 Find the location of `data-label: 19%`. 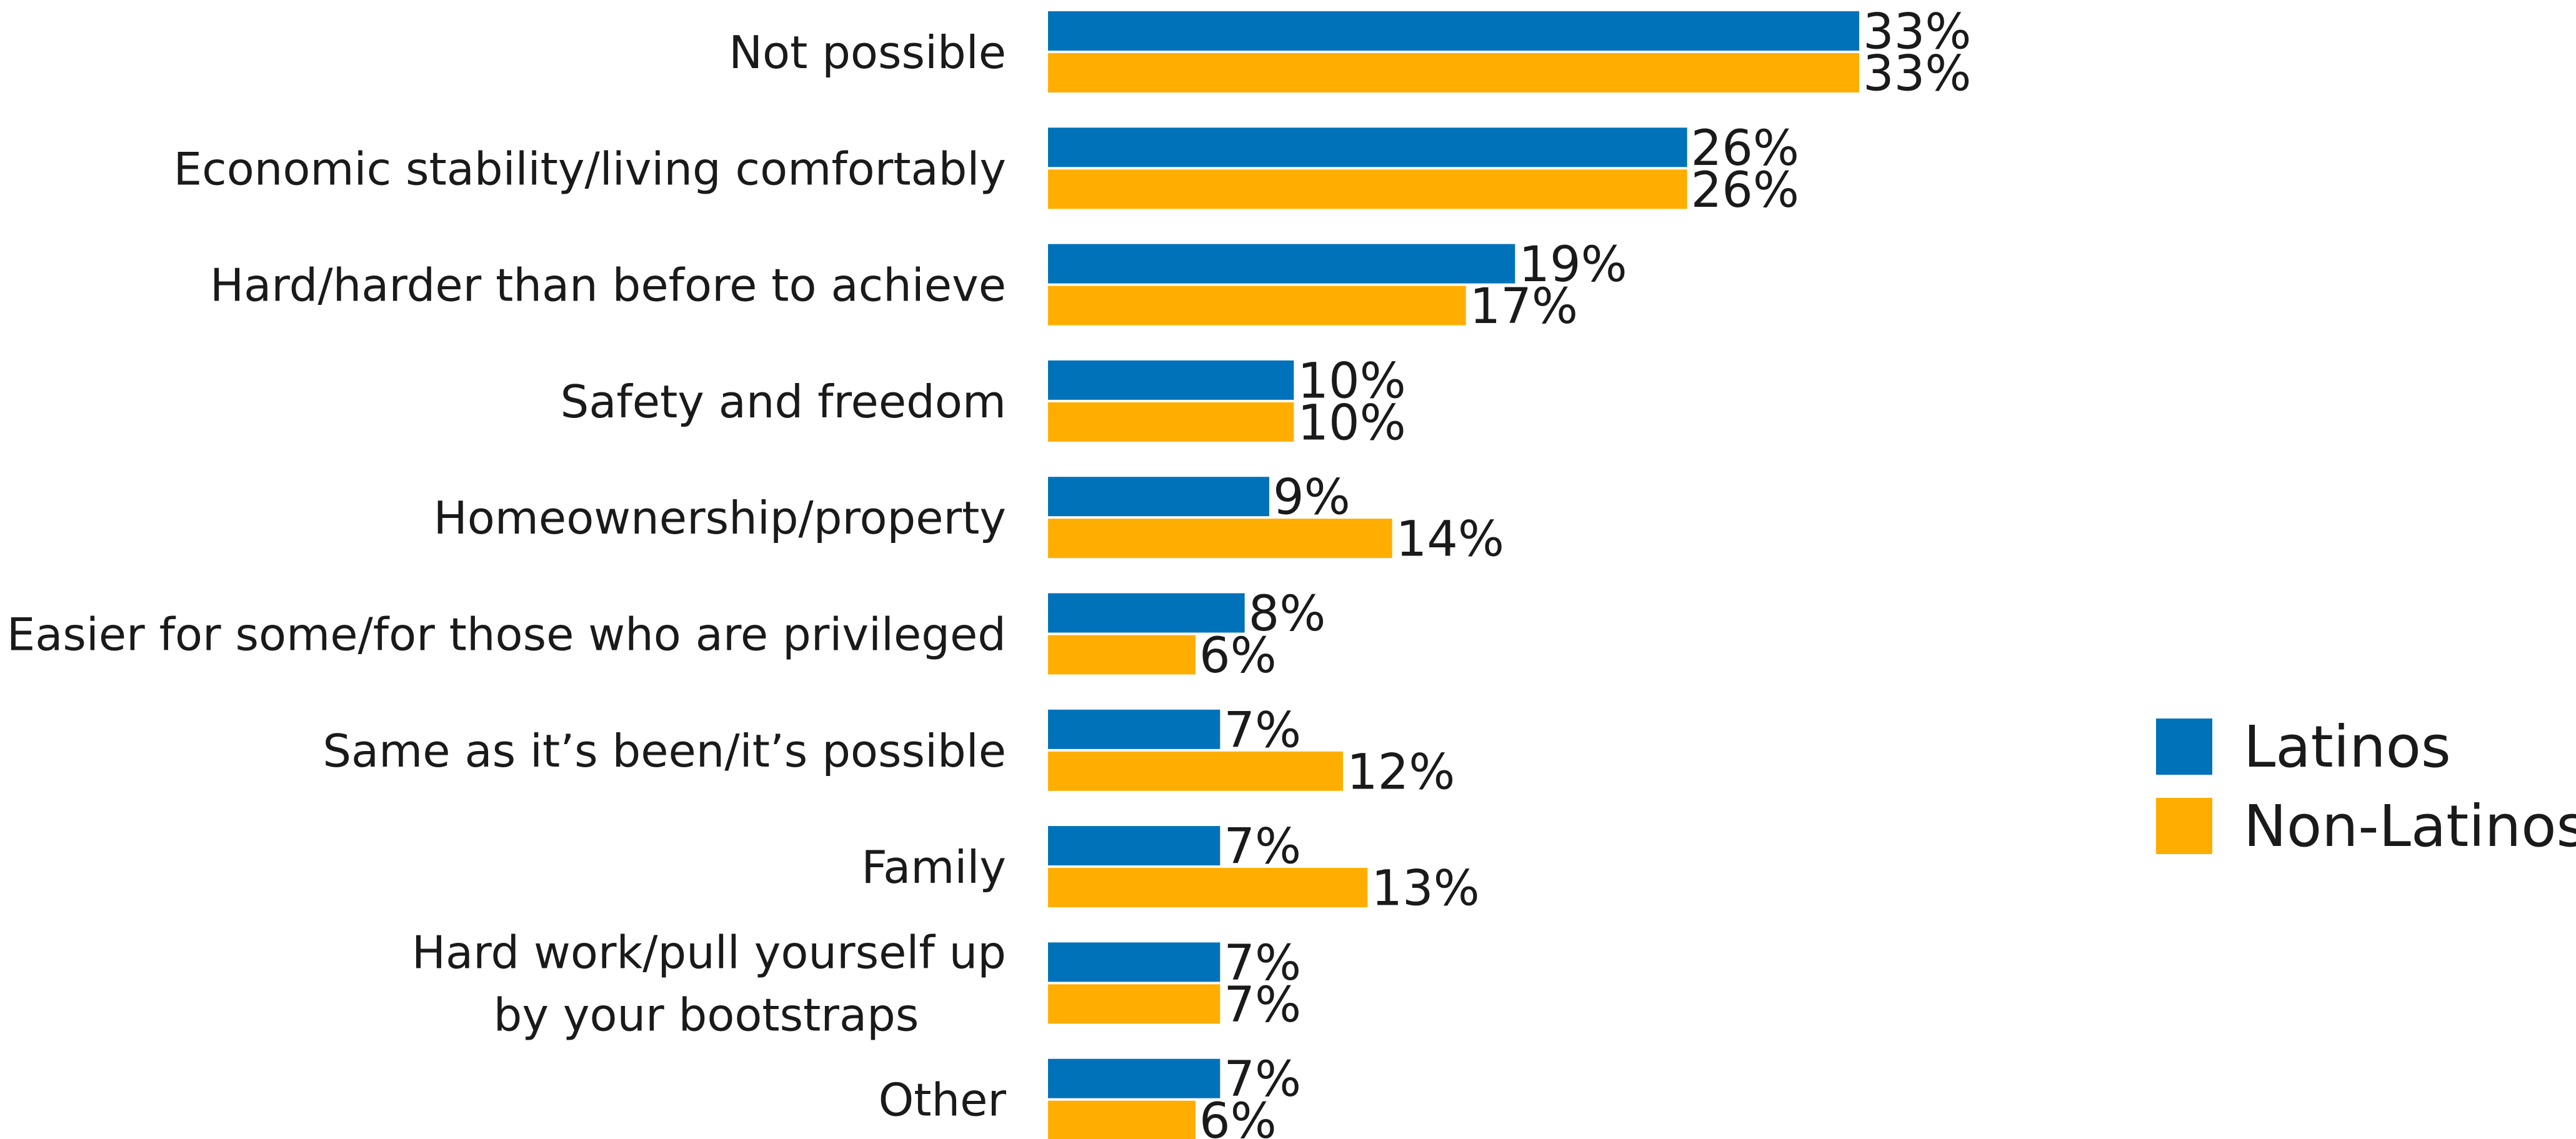

data-label: 19% is located at coordinates (1573, 265).